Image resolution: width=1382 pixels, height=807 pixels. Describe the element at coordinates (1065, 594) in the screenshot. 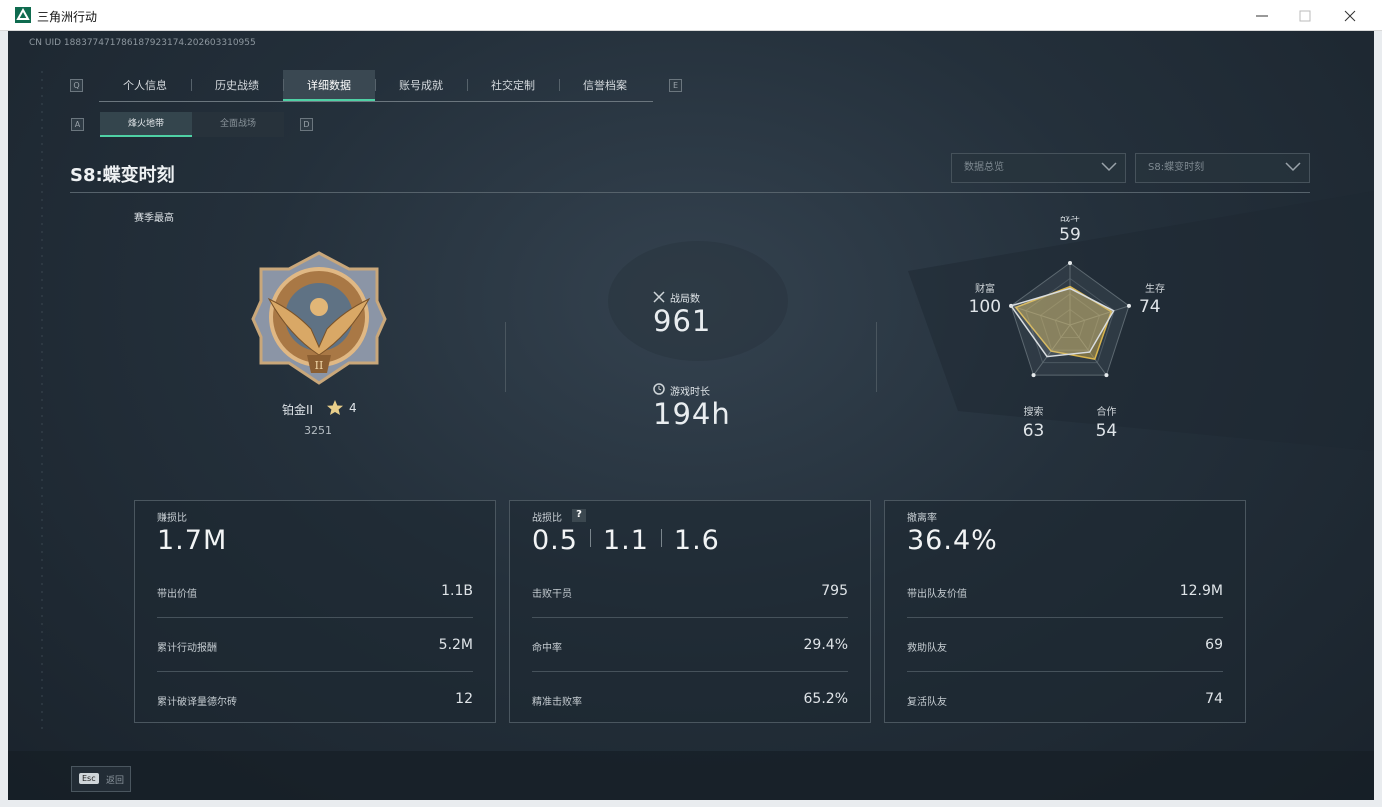

I see `card-row: 带出队友价值 12.9M` at that location.